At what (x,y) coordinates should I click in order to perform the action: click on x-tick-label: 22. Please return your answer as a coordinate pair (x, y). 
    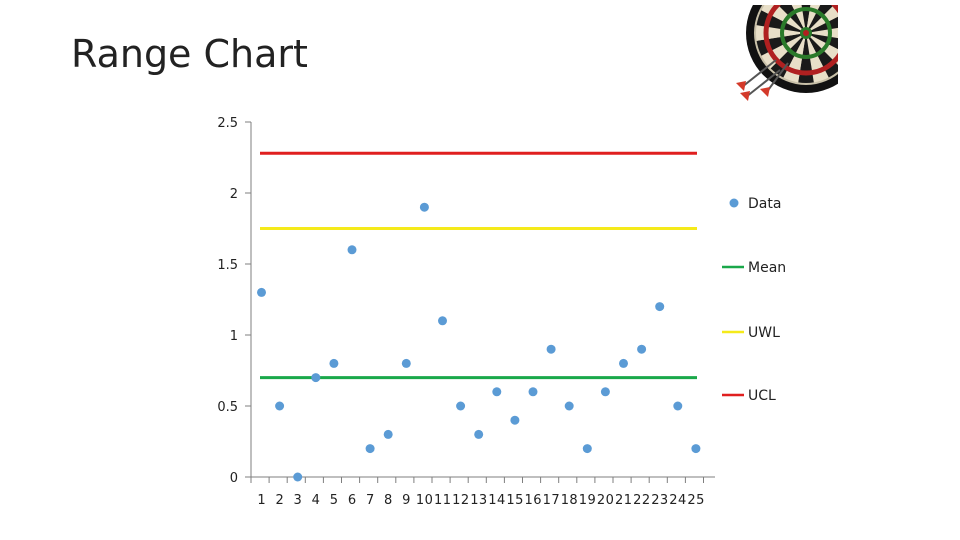
    Looking at the image, I should click on (641, 500).